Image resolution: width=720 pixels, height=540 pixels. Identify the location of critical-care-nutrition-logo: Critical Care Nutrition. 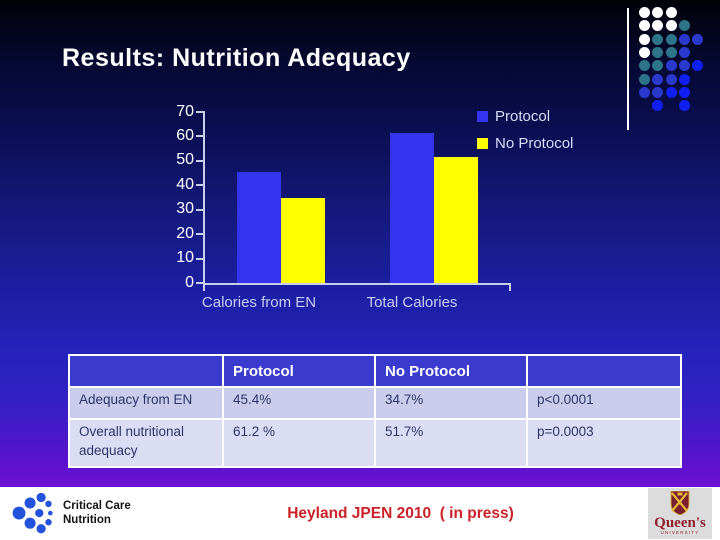
(103, 514).